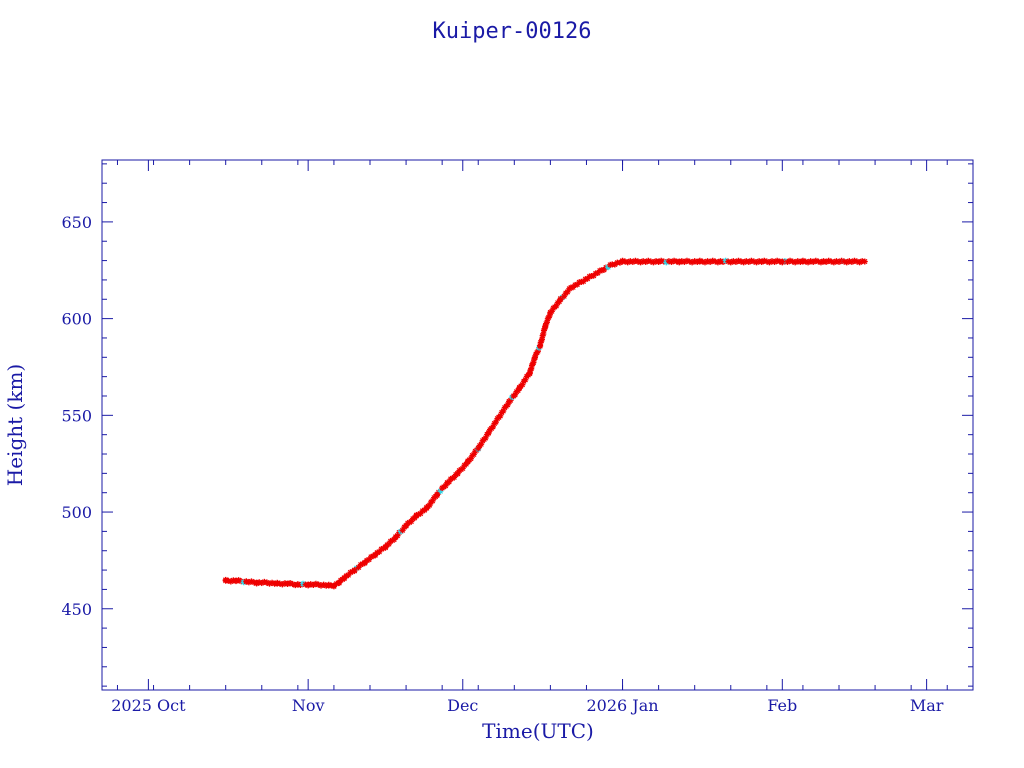 The height and width of the screenshot is (768, 1024). I want to click on y-tick-label: 450, so click(76, 609).